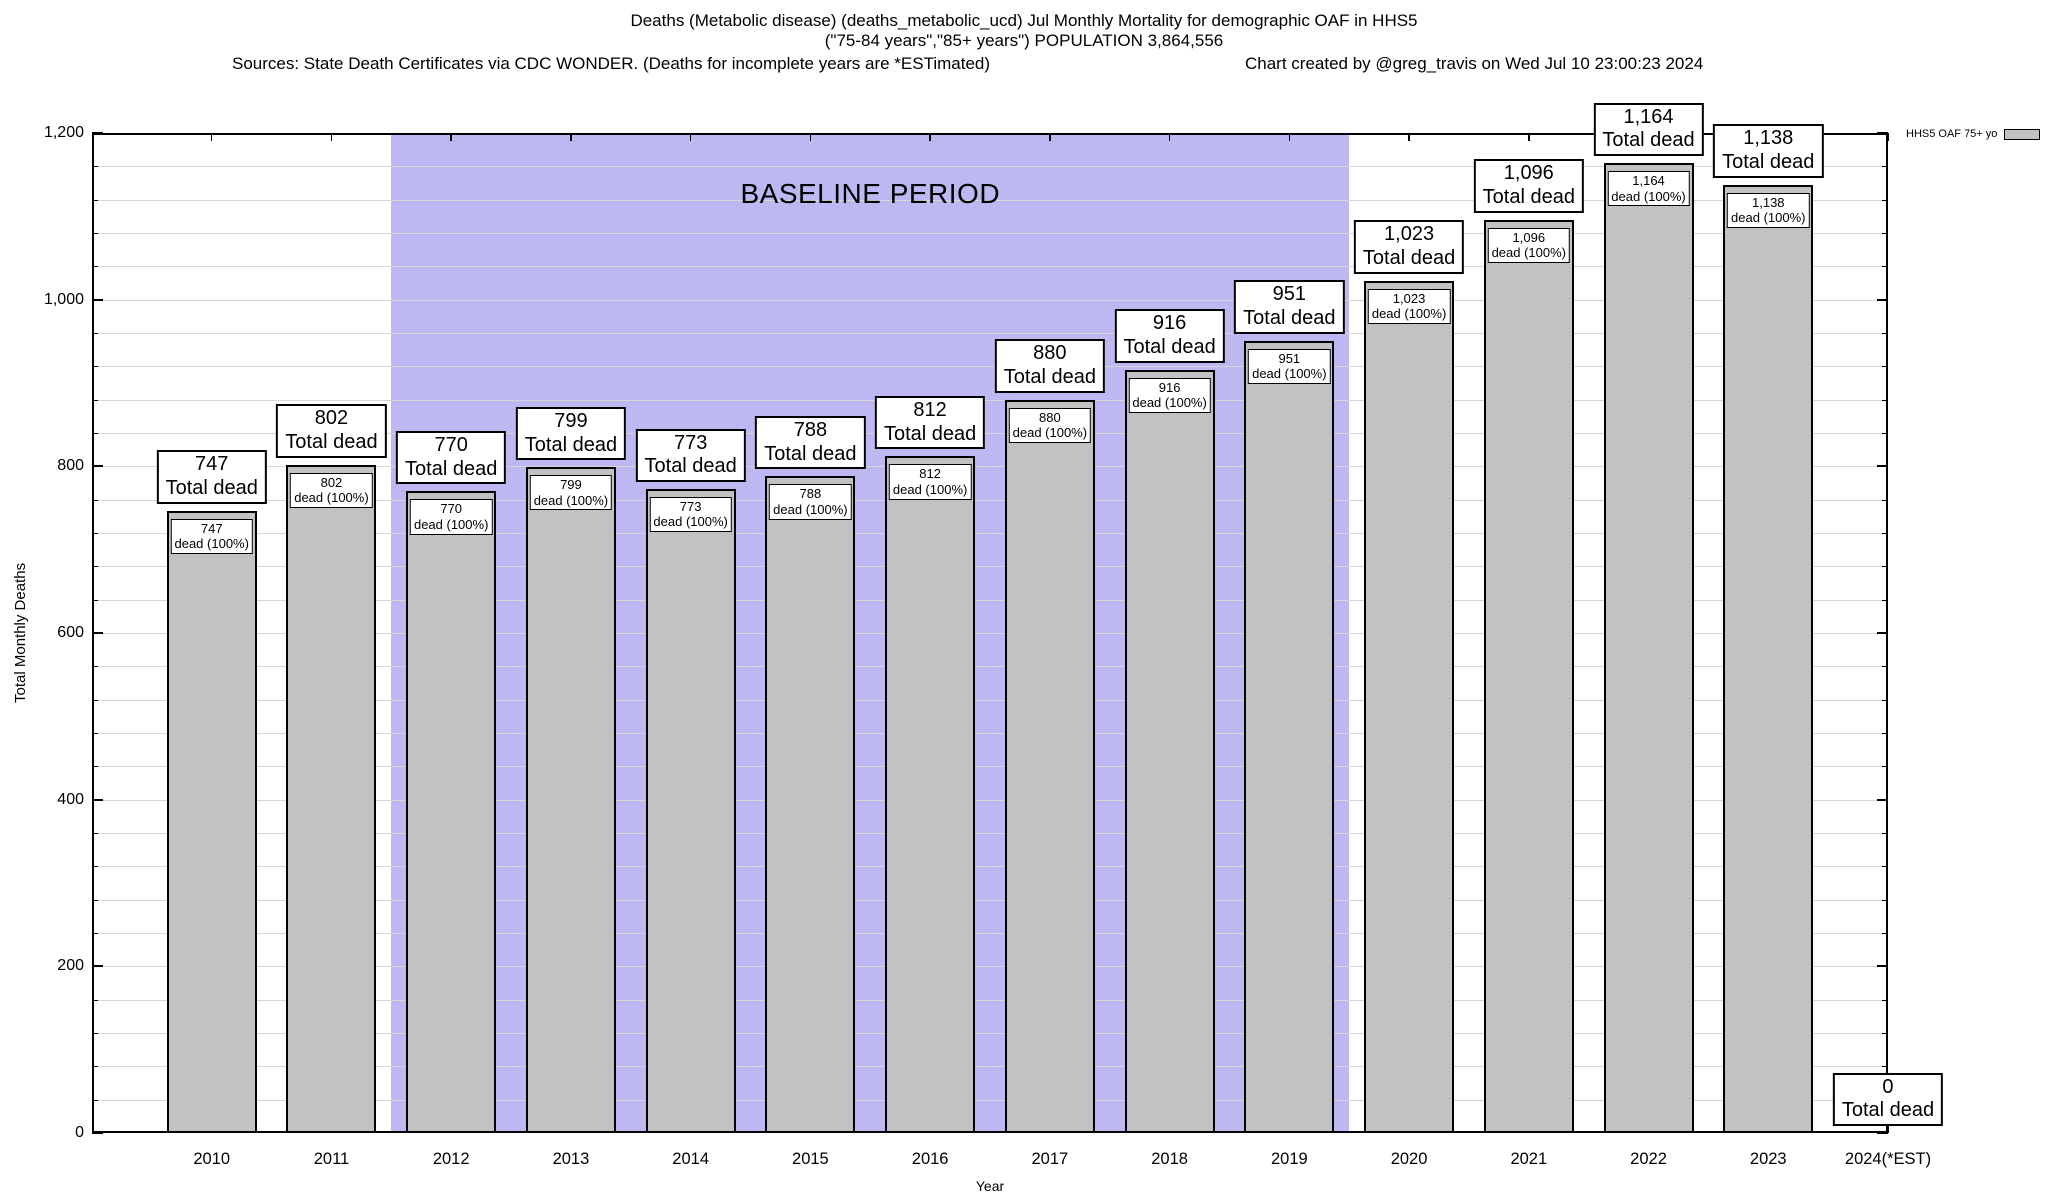  Describe the element at coordinates (211, 477) in the screenshot. I see `bar-outer-label: 747 Total dead` at that location.